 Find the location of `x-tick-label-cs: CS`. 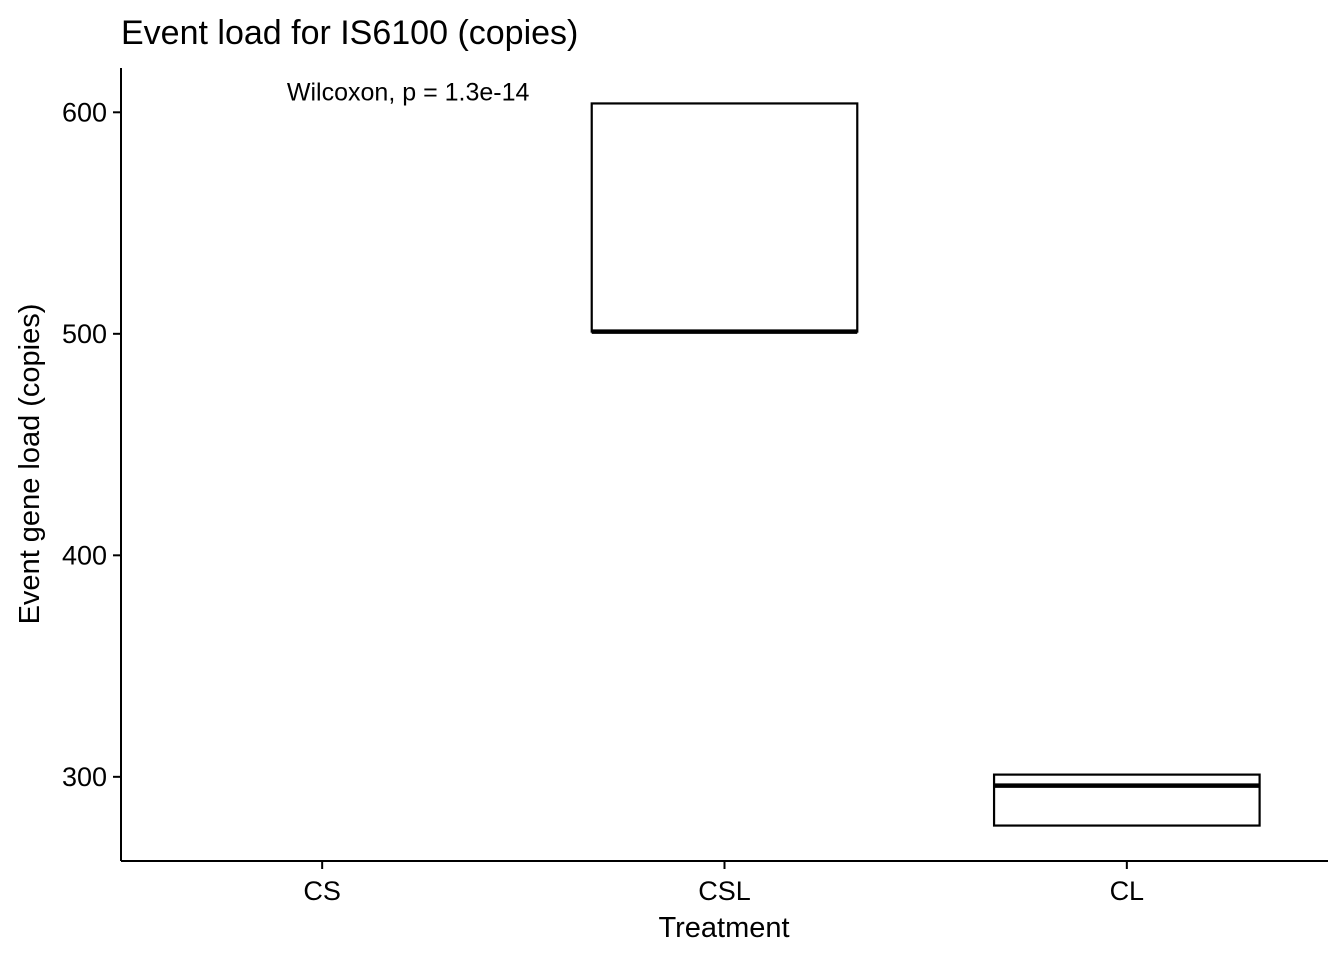

x-tick-label-cs: CS is located at coordinates (322, 891).